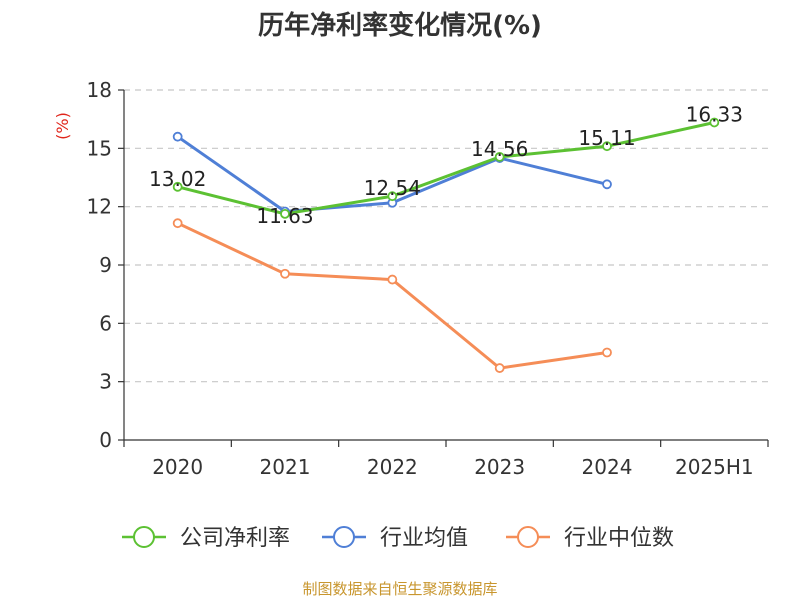 Image resolution: width=800 pixels, height=600 pixels. What do you see at coordinates (607, 184) in the screenshot?
I see `series-1-point-2024` at bounding box center [607, 184].